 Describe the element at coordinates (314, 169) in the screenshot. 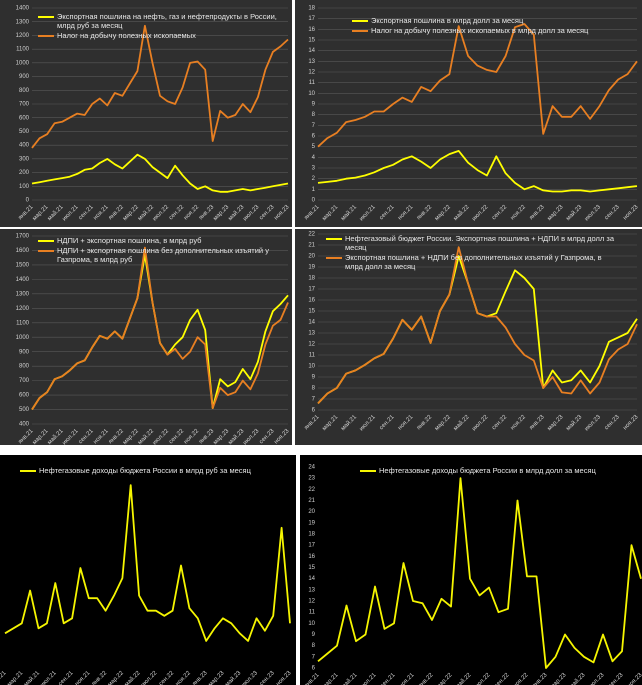

I see `y-tick-label: 3` at that location.